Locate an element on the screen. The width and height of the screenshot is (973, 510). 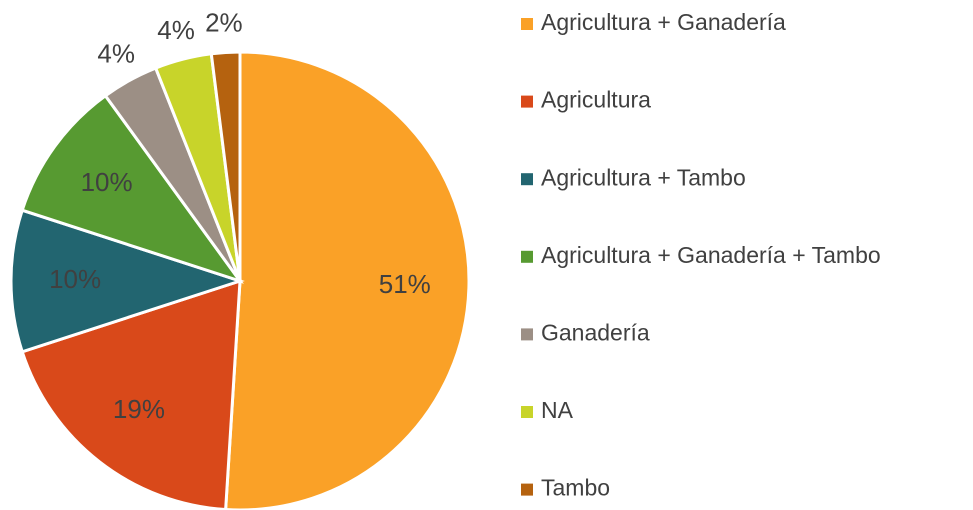
legend-label: Agricultura + Ganadería + Tambo is located at coordinates (711, 255).